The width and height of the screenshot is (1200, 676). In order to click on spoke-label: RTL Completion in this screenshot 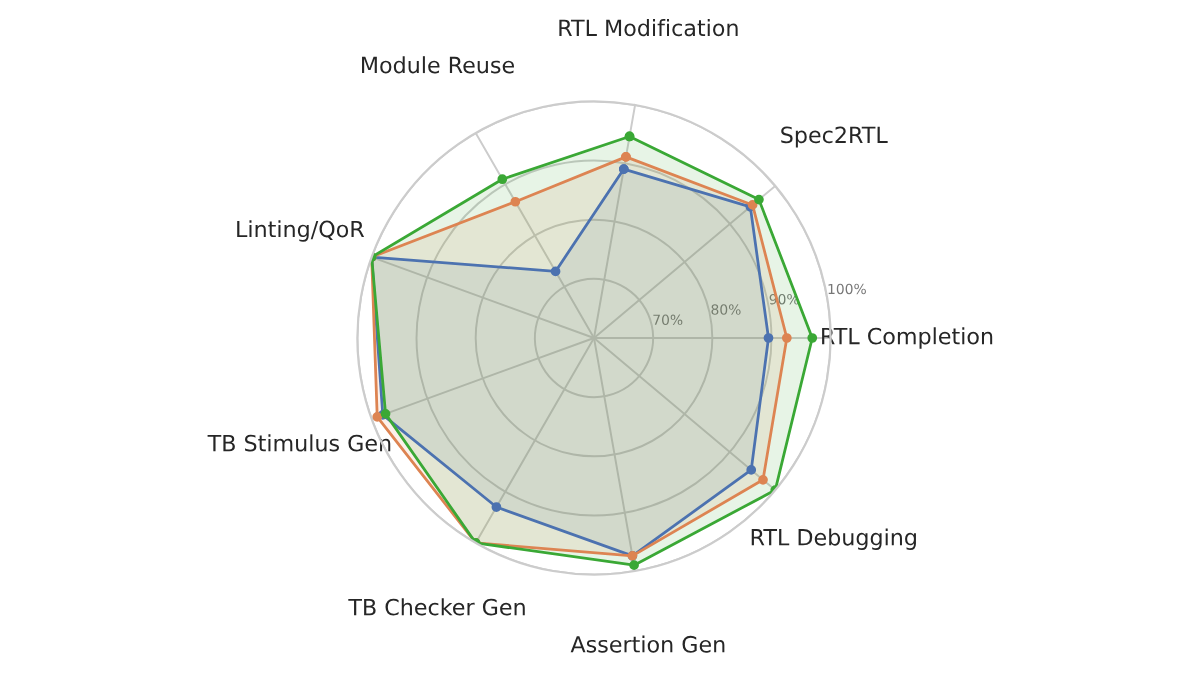, I will do `click(907, 338)`.